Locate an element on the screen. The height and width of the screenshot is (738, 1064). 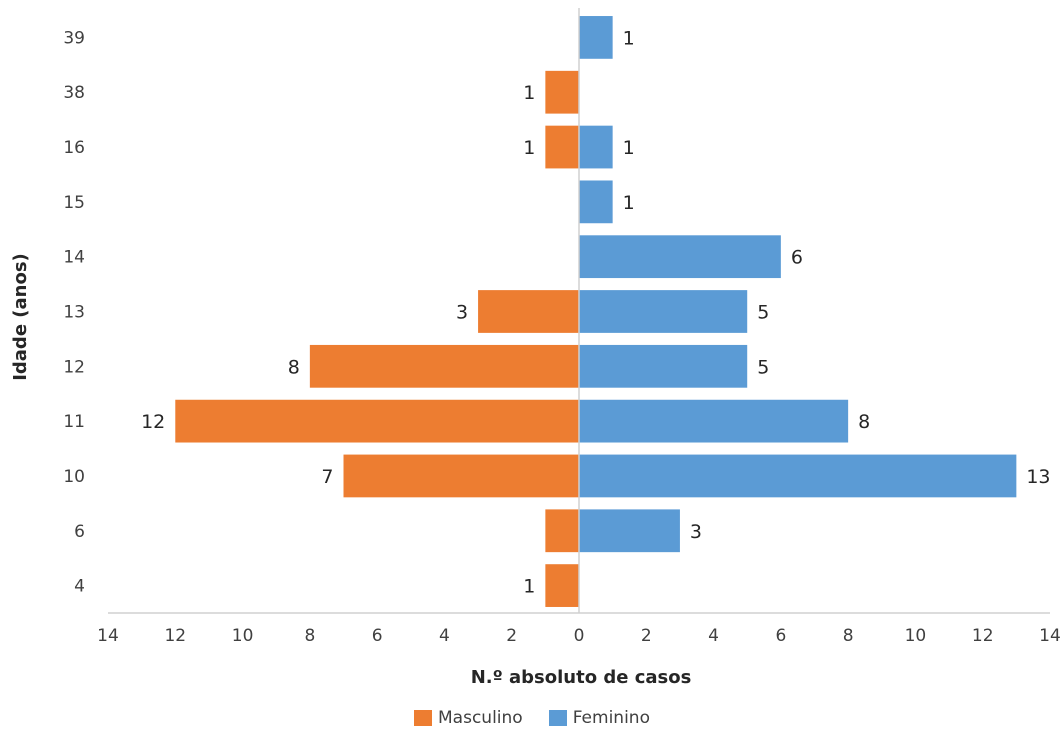
data-label-masculino-11: 12 is located at coordinates (153, 422).